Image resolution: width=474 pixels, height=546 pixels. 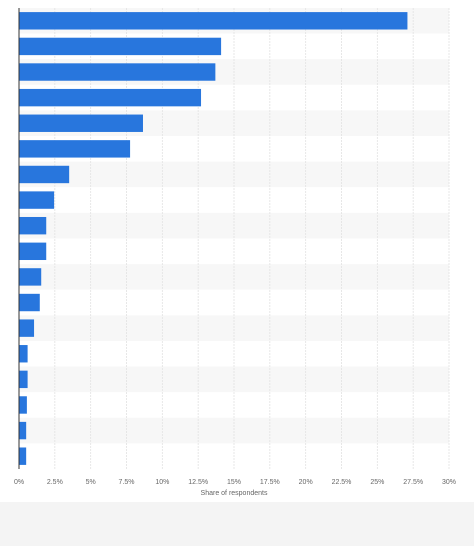 What do you see at coordinates (91, 482) in the screenshot?
I see `x-tick-label: 5%` at bounding box center [91, 482].